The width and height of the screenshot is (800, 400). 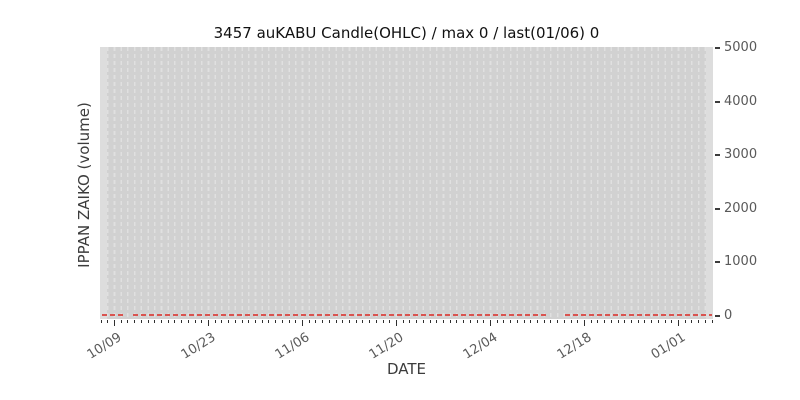 I want to click on x-tick-label: 12/04, so click(x=480, y=346).